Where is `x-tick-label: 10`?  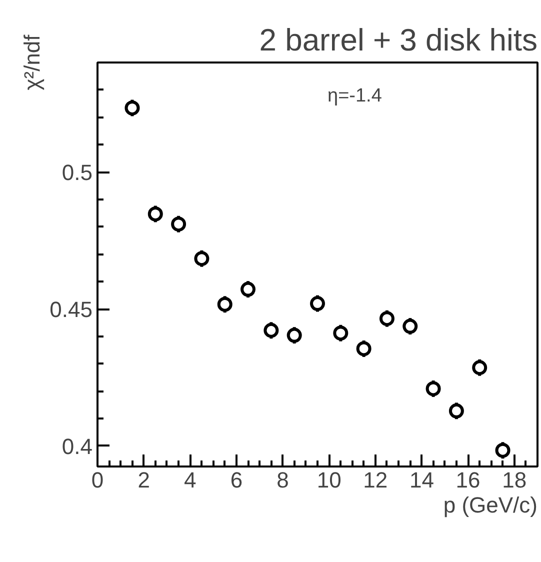 x-tick-label: 10 is located at coordinates (329, 480).